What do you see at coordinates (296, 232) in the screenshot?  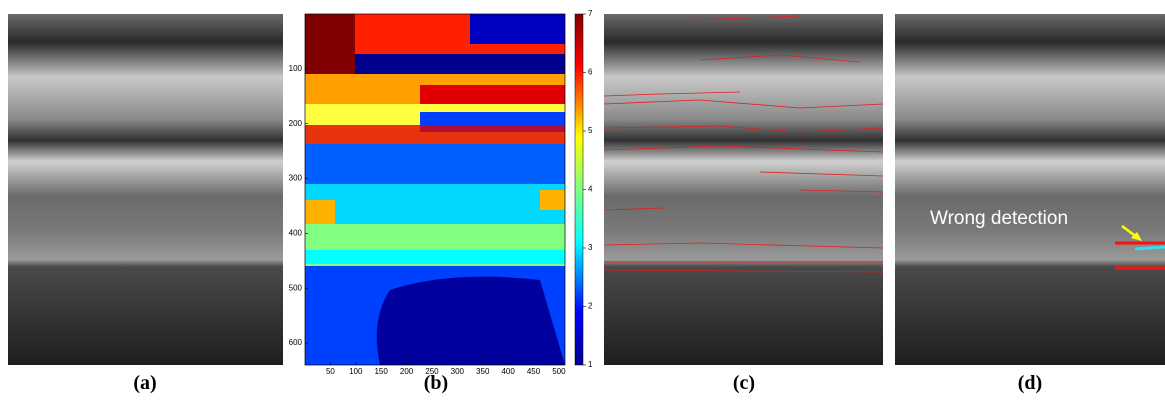 I see `y-tick-label: 400` at bounding box center [296, 232].